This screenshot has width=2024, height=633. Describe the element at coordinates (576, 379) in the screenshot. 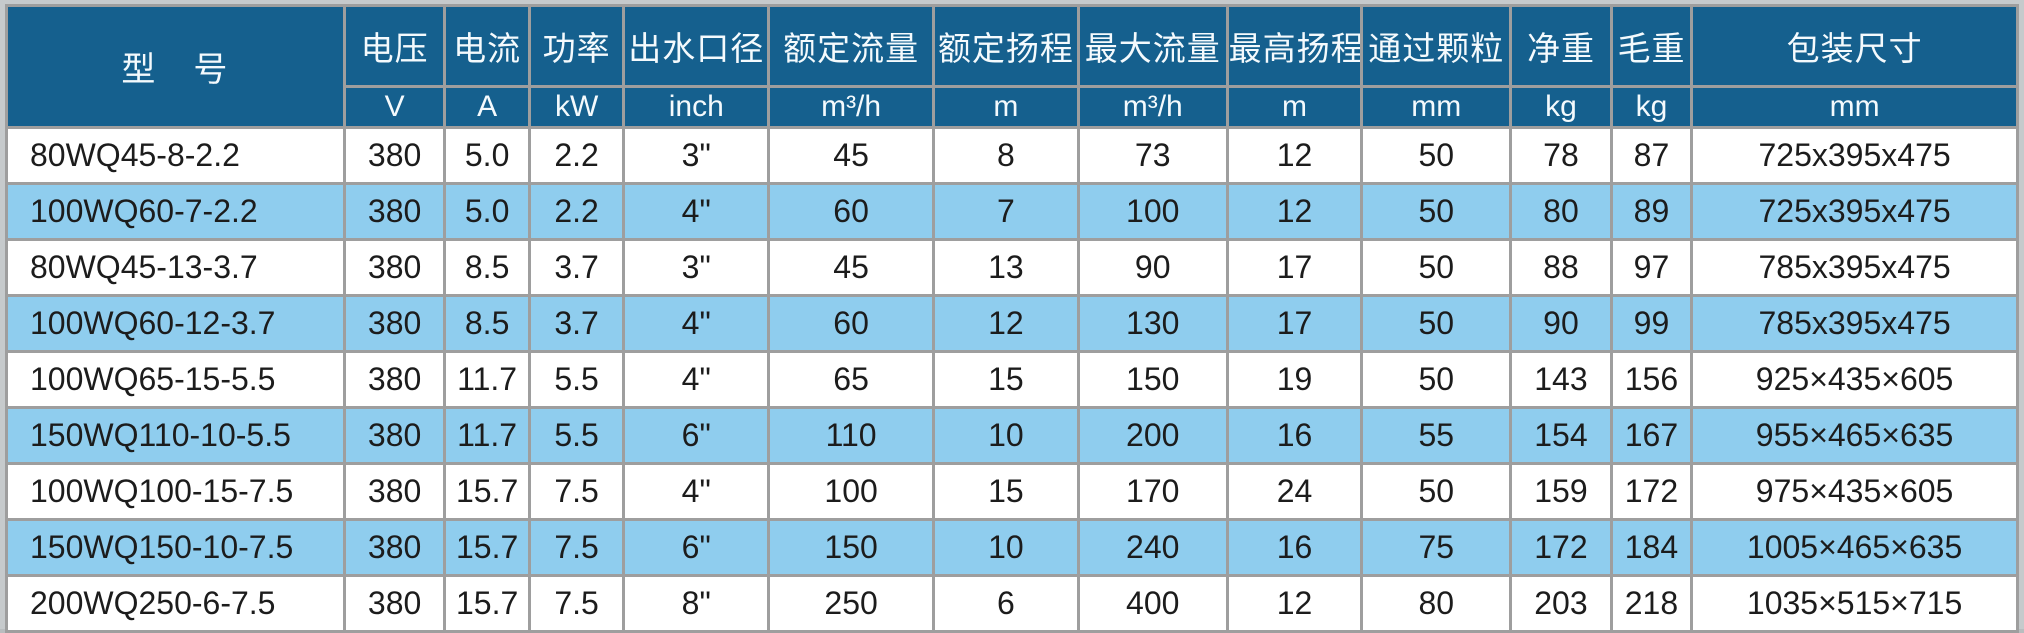

I see `value-cell: 5.5` at that location.